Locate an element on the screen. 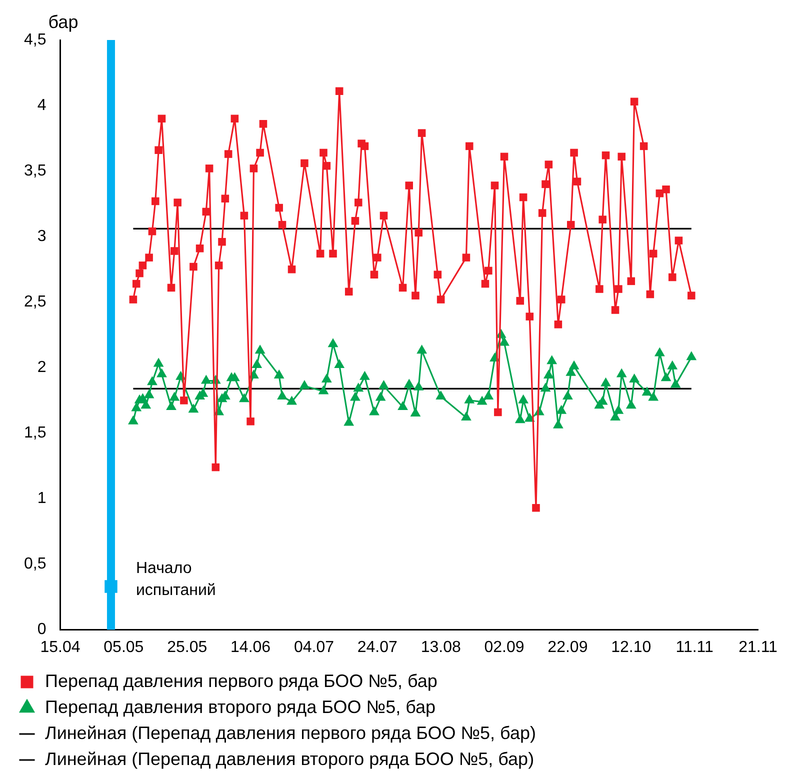  x-tick-label: 15.04 is located at coordinates (60, 647).